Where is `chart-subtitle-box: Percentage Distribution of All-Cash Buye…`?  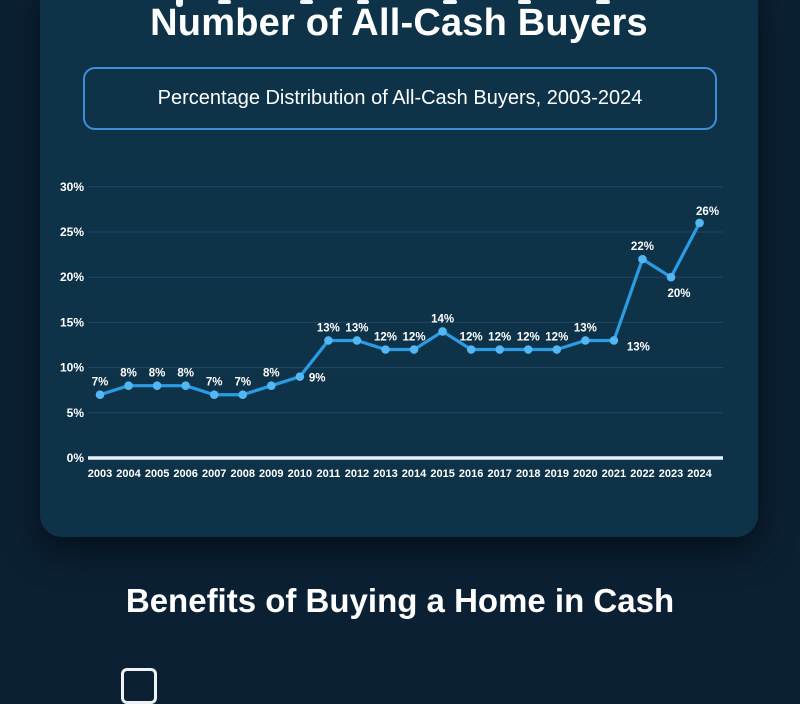
chart-subtitle-box: Percentage Distribution of All-Cash Buye… is located at coordinates (400, 98).